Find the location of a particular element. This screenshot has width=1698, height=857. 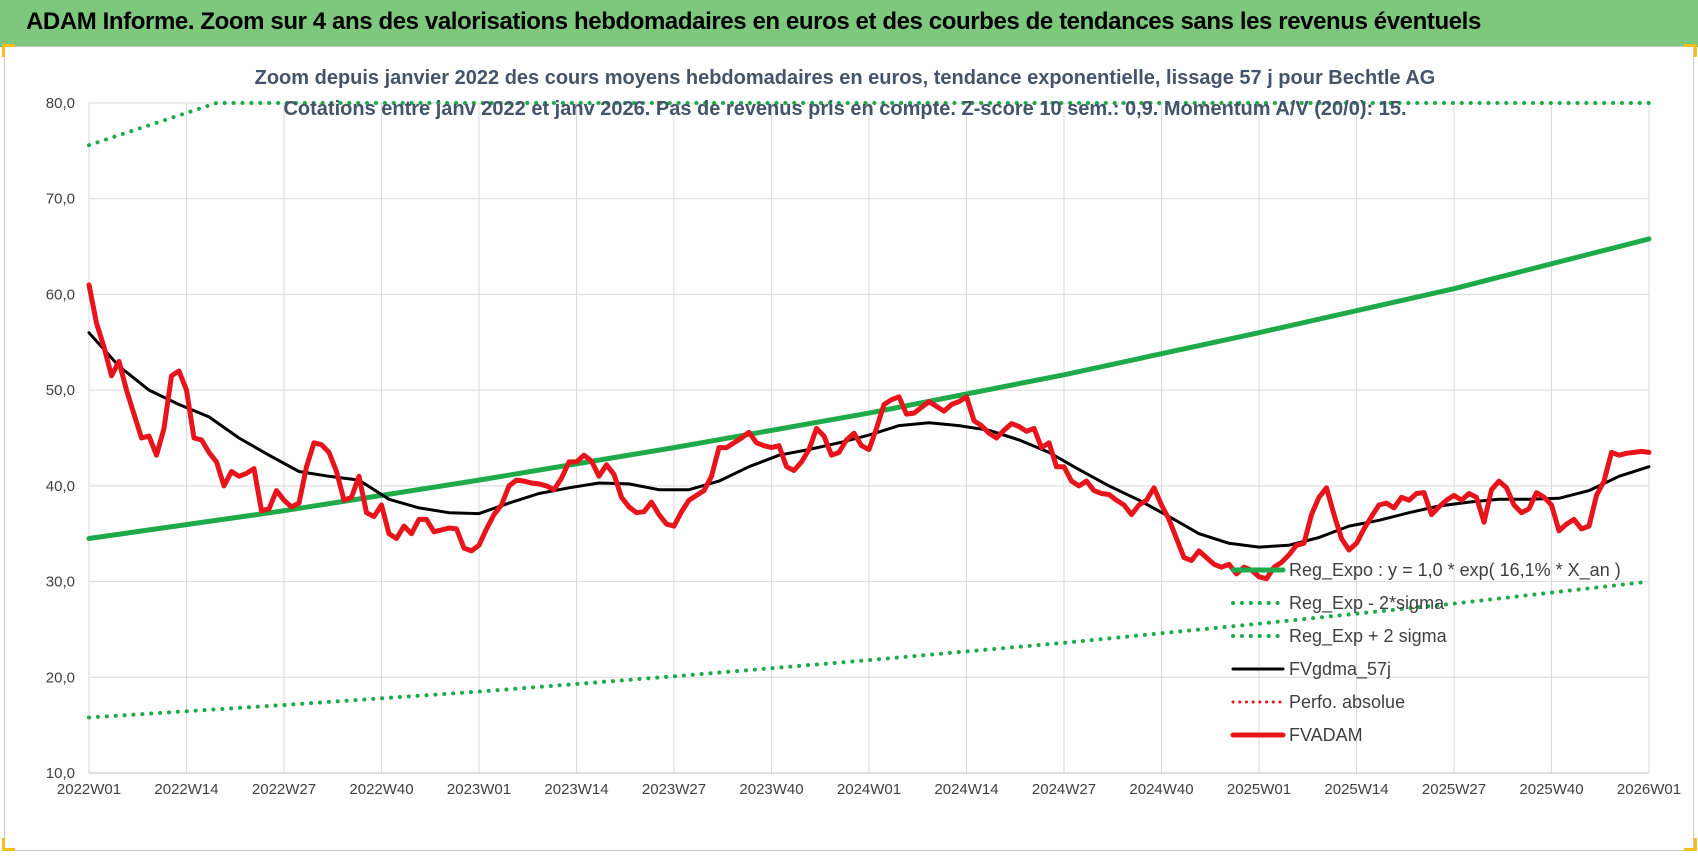

y-tick-label: 20,0 is located at coordinates (60, 677).